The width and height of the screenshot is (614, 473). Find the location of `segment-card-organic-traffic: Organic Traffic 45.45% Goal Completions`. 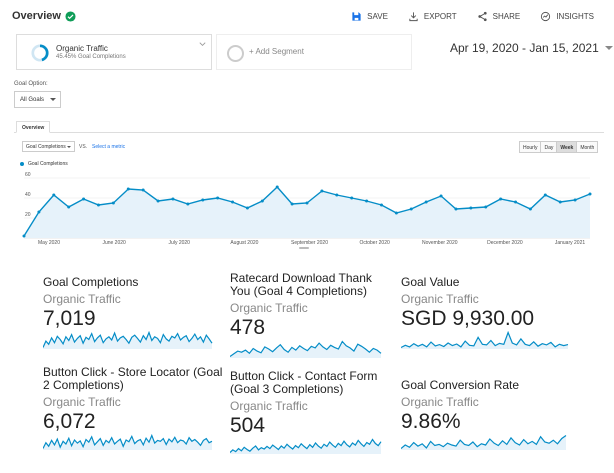

segment-card-organic-traffic: Organic Traffic 45.45% Goal Completions is located at coordinates (114, 52).